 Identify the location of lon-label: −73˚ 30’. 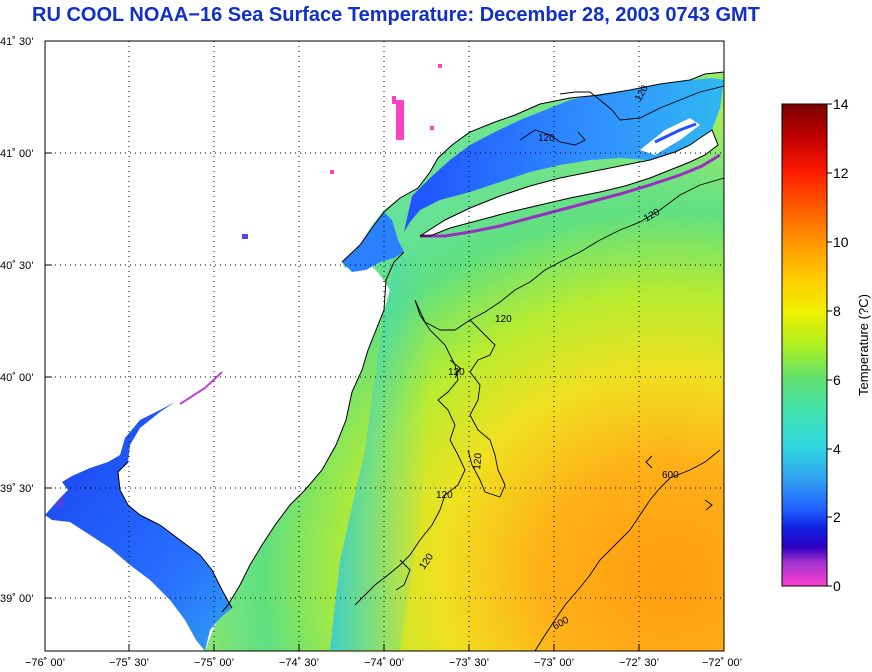
(469, 663).